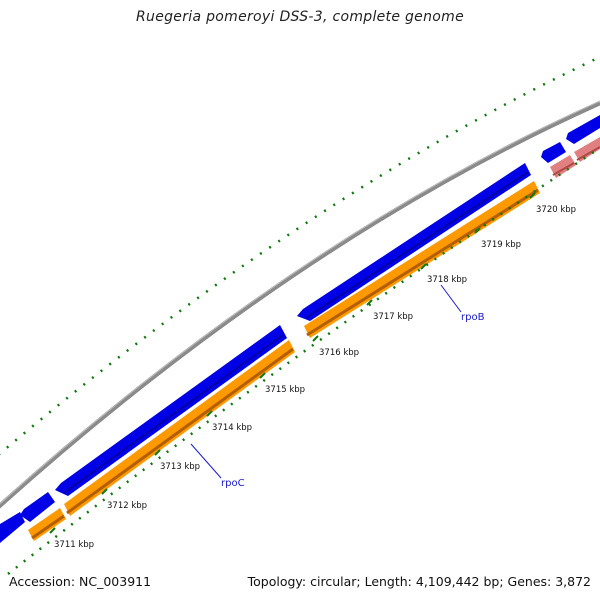  What do you see at coordinates (206, 461) in the screenshot?
I see `rpoC-leader-line` at bounding box center [206, 461].